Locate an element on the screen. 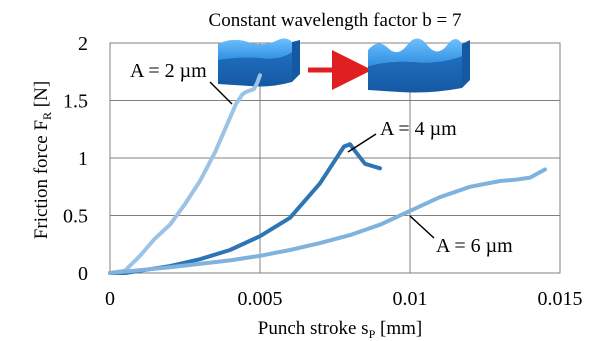 The image size is (601, 341). x-tick-label: 0 is located at coordinates (110, 299).